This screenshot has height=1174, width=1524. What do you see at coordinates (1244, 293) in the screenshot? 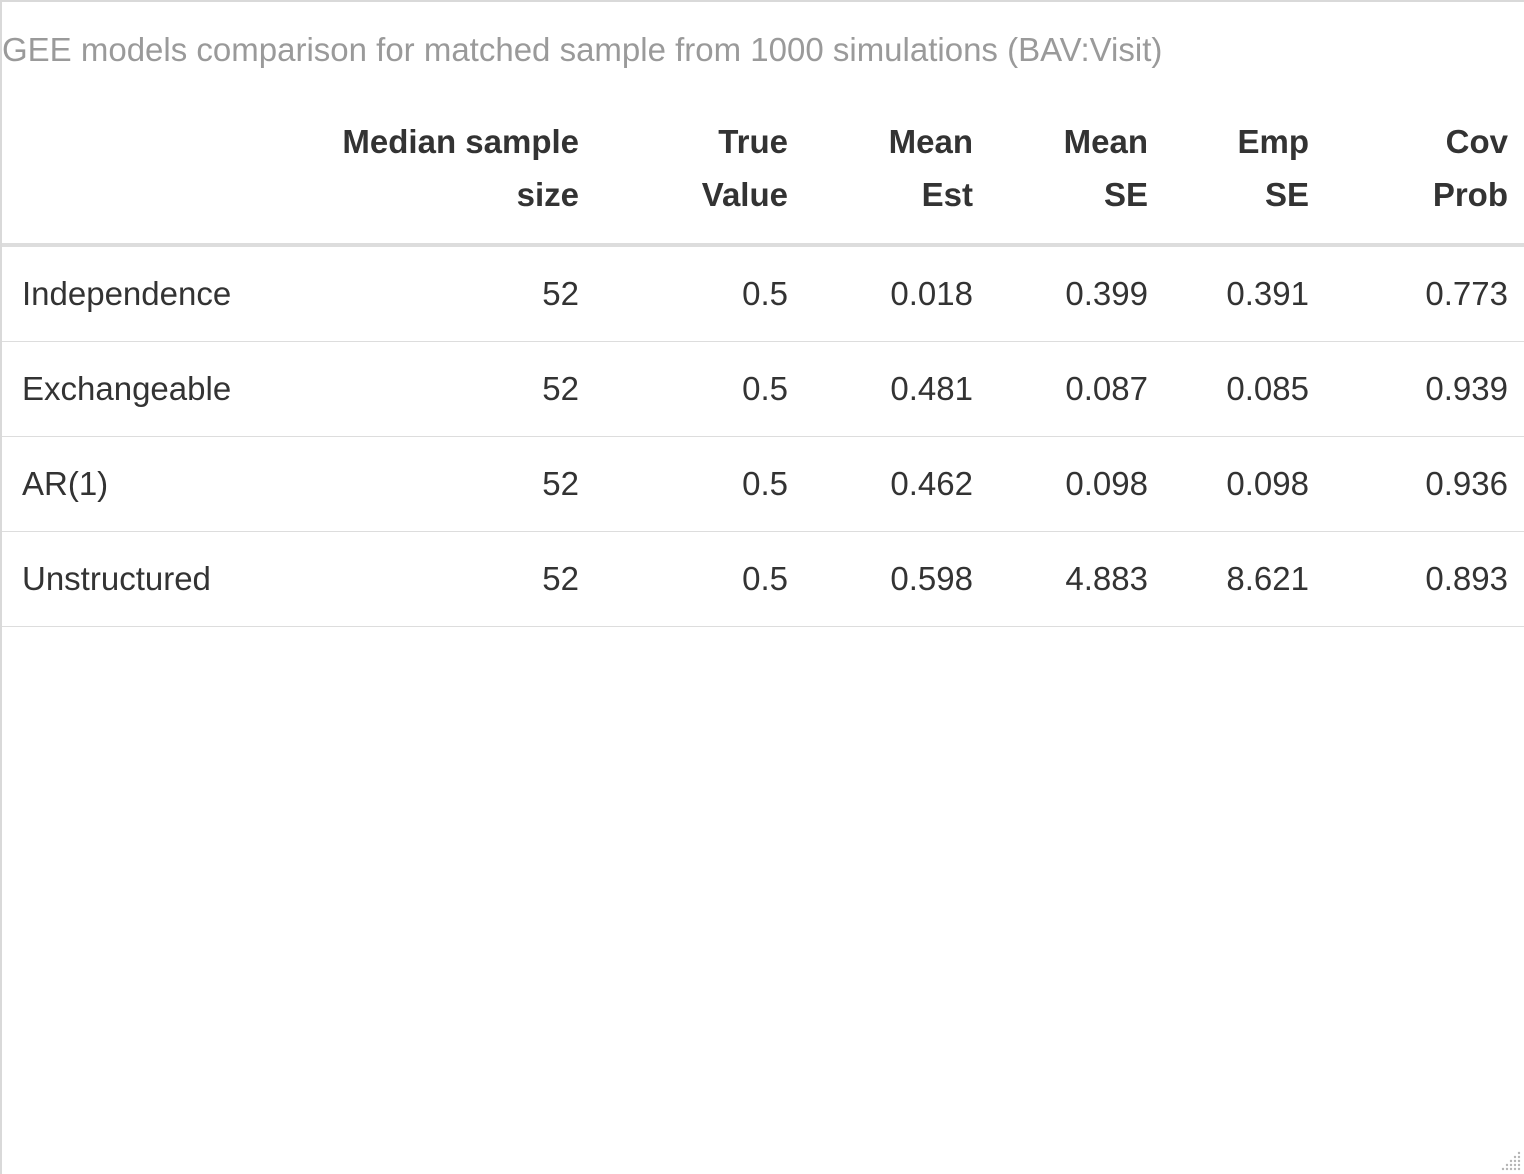
I see `cell-emp-se: 0.391` at bounding box center [1244, 293].